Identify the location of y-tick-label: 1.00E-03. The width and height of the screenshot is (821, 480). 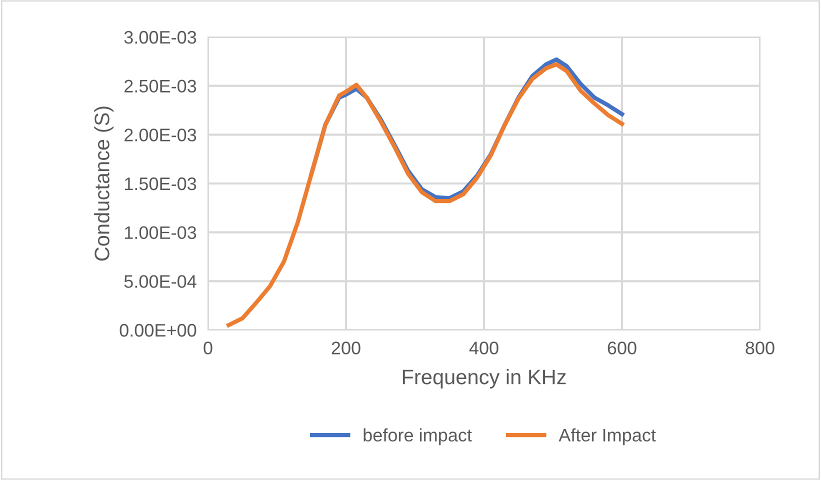
(160, 233).